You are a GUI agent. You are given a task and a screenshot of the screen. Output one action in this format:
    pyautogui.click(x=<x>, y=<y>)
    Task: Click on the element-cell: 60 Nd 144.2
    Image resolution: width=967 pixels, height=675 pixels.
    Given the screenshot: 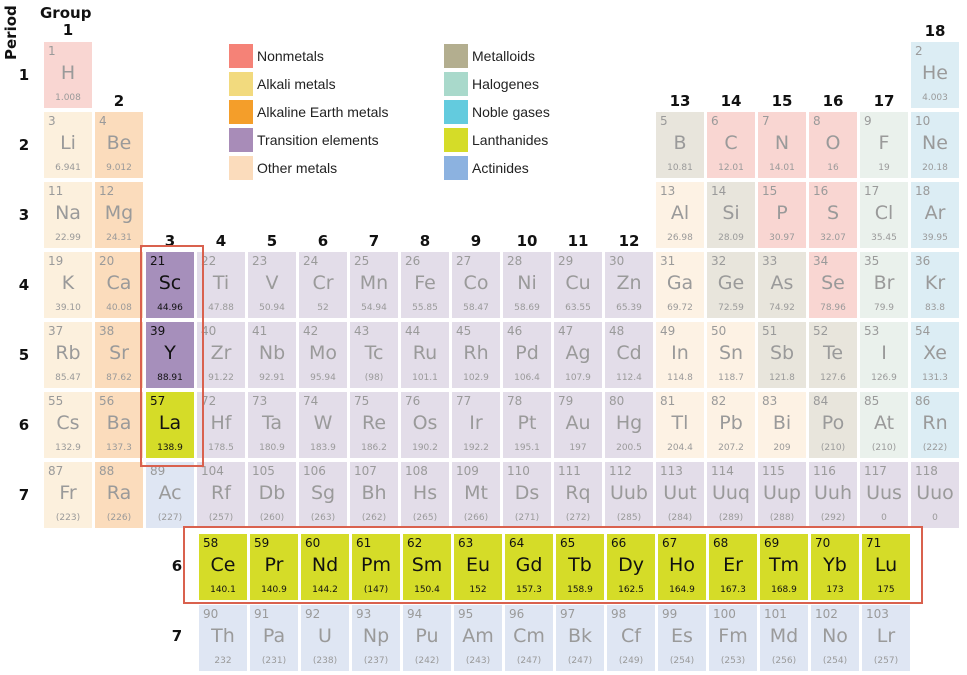 What is the action you would take?
    pyautogui.click(x=325, y=567)
    